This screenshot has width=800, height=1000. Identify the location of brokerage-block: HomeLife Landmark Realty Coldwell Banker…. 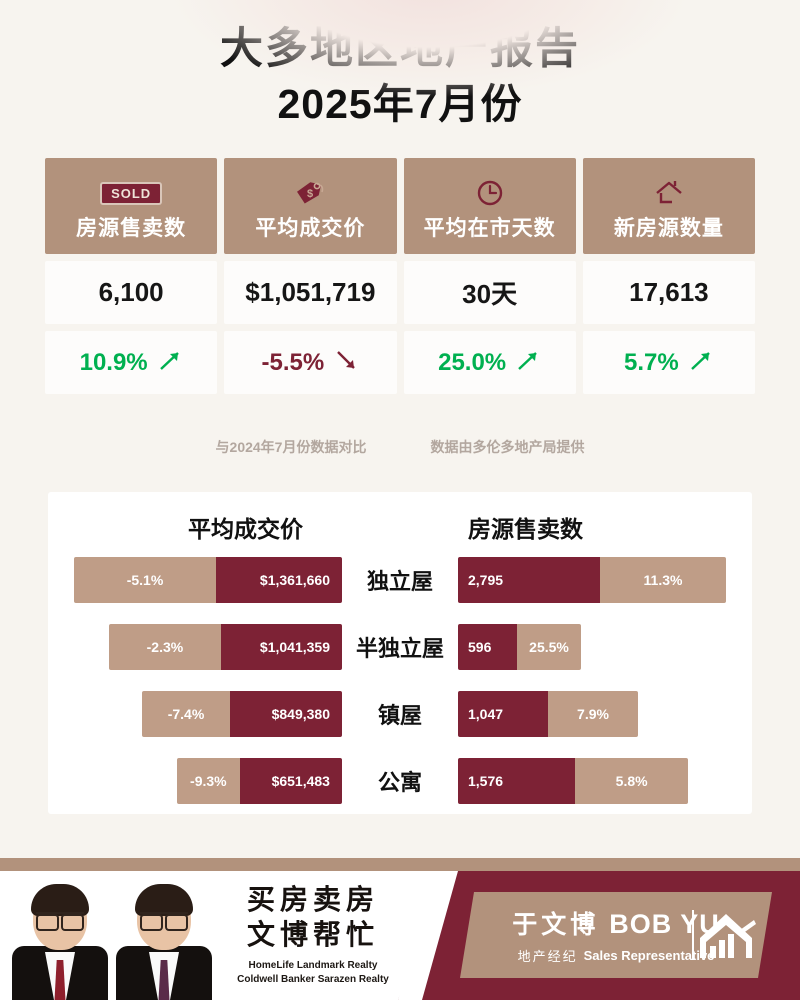
(313, 972).